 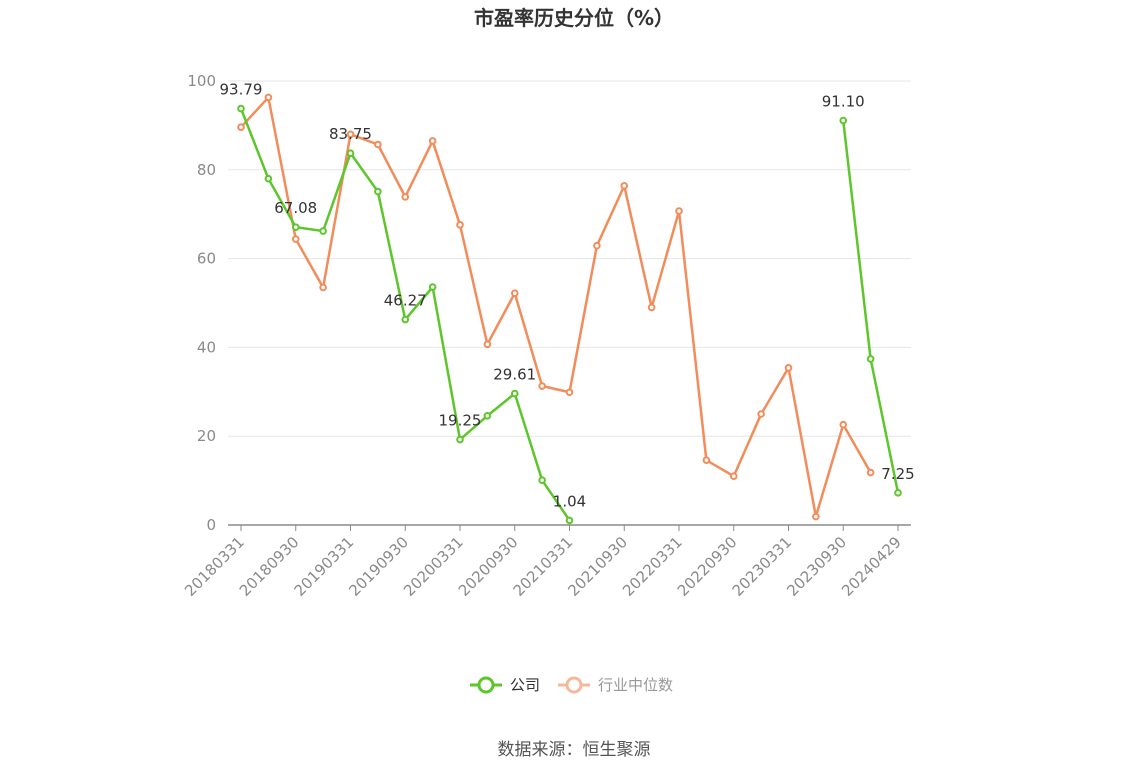 What do you see at coordinates (206, 347) in the screenshot?
I see `y-tick-label: 40` at bounding box center [206, 347].